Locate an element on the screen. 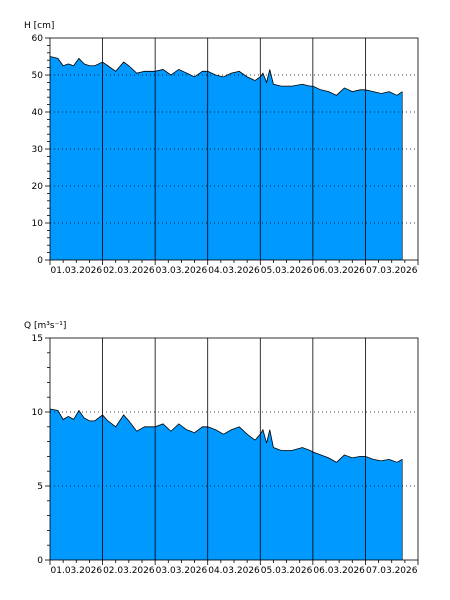  chart-2-x-tick-label: 06.03.2026 is located at coordinates (339, 571).